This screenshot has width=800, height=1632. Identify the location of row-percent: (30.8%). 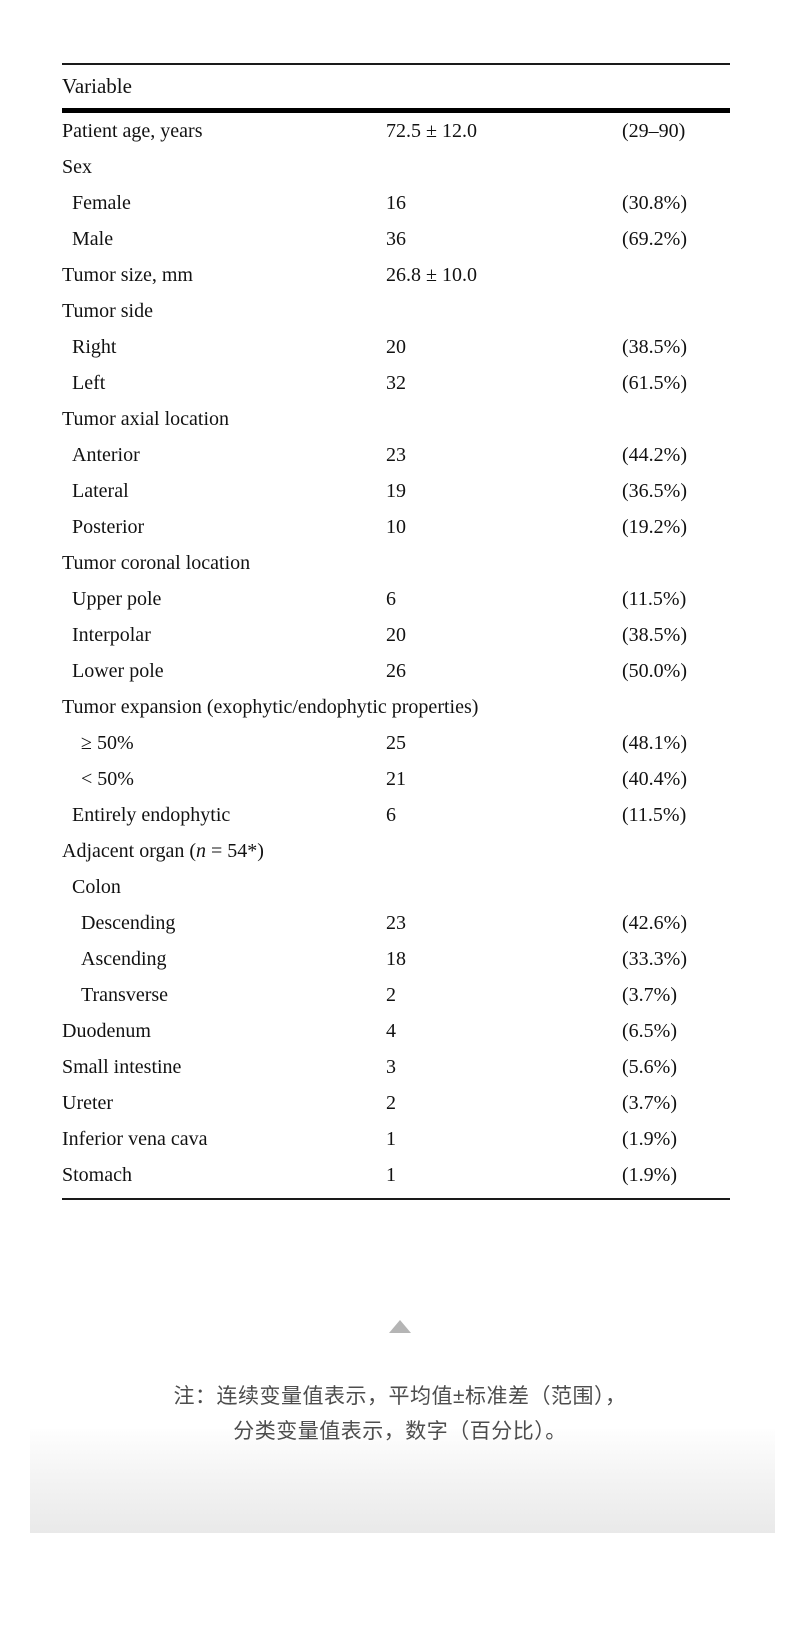
(654, 203).